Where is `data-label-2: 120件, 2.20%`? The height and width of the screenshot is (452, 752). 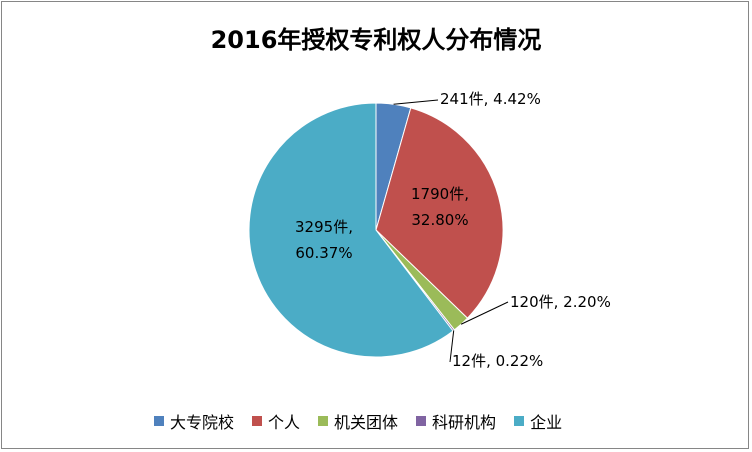
data-label-2: 120件, 2.20% is located at coordinates (560, 302).